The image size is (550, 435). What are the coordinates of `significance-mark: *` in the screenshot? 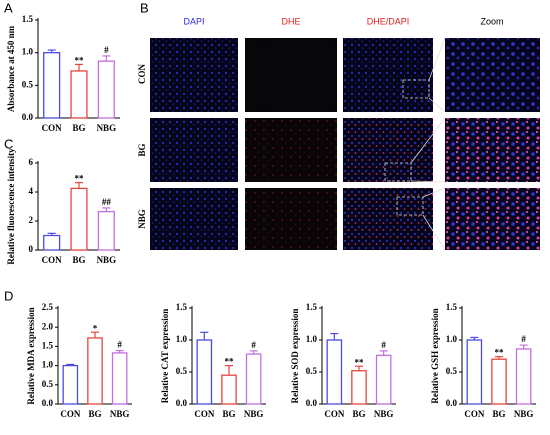 It's located at (95, 328).